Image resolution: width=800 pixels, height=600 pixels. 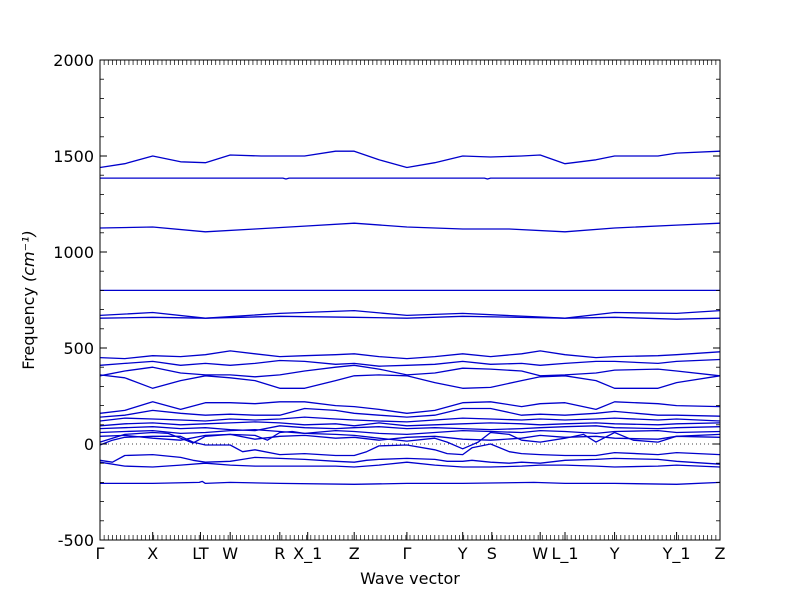 I want to click on x-tick-label: LT, so click(x=200, y=553).